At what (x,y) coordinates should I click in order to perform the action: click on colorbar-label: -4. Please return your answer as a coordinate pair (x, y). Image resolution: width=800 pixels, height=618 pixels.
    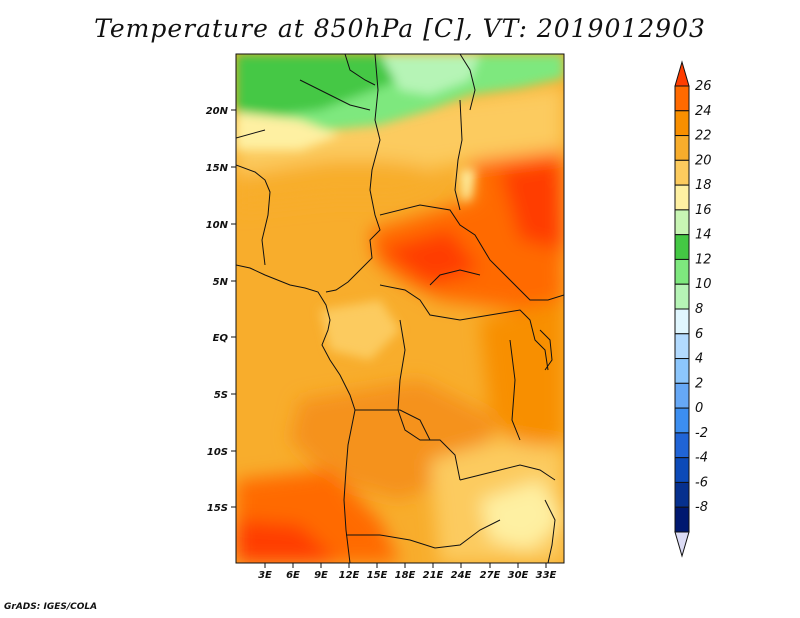
    Looking at the image, I should click on (701, 458).